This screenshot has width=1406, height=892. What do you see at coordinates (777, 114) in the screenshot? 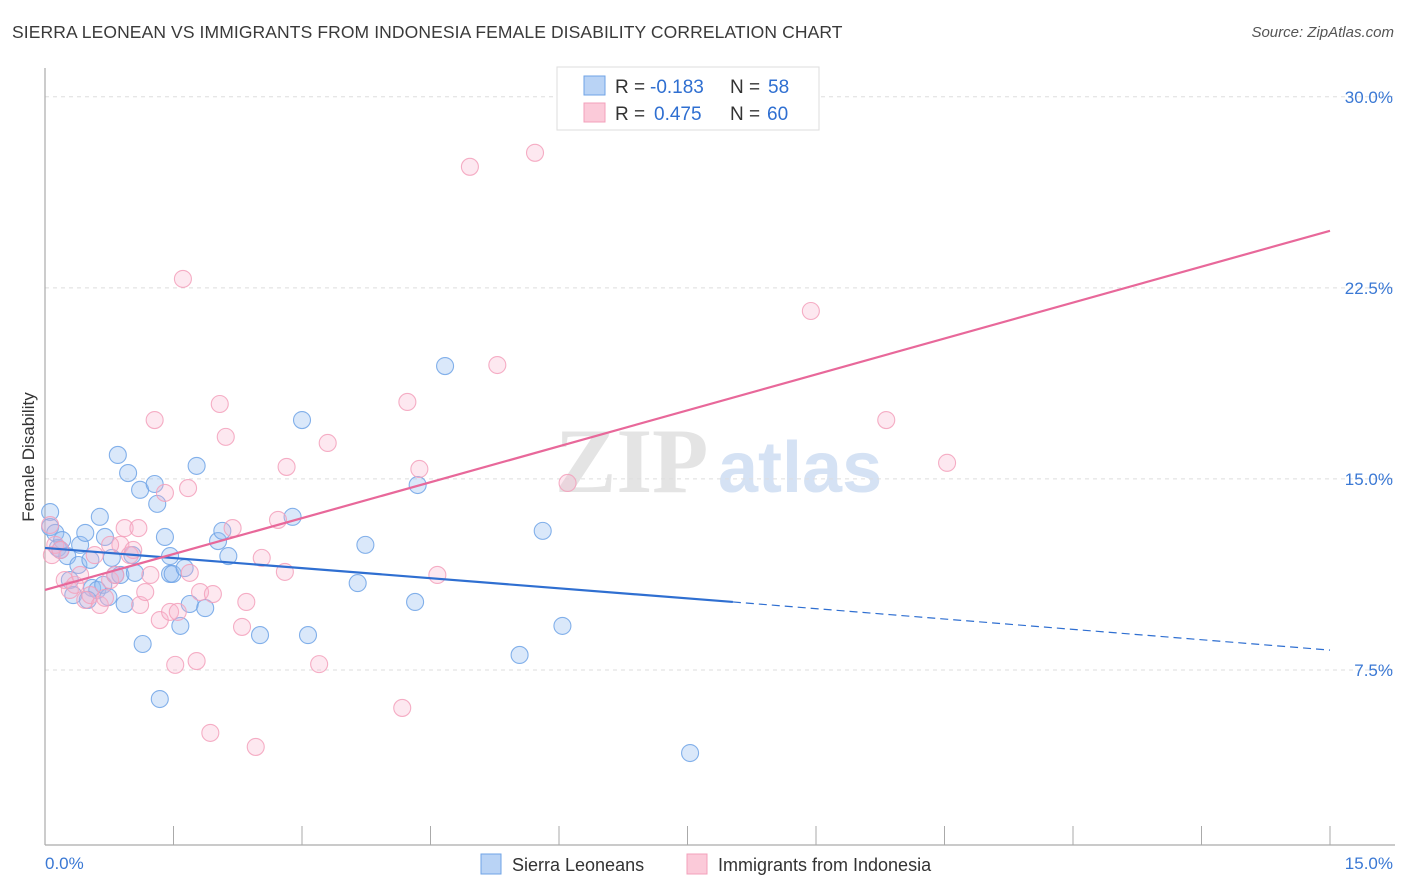
I see `legend-n-value: 60` at bounding box center [777, 114].